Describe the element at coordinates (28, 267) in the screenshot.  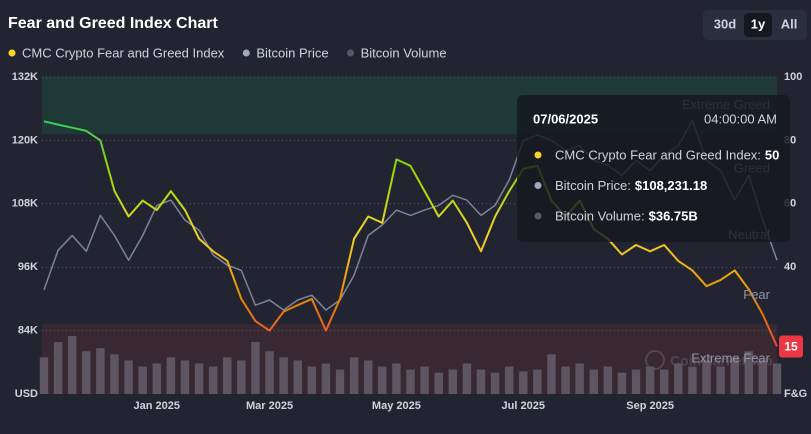
I see `y-tick-label: 96K` at that location.